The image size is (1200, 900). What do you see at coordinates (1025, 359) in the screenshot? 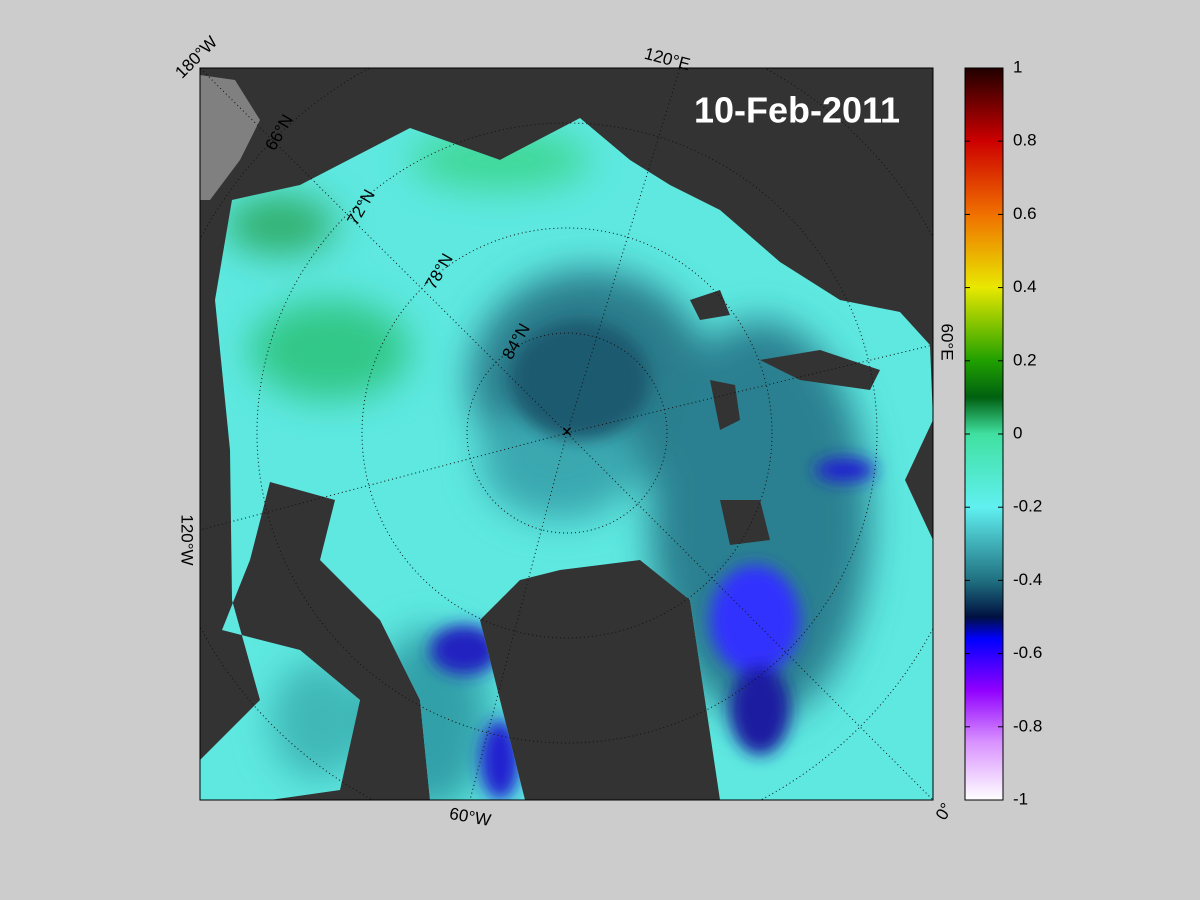
I see `colorbar-tick-label: 0.2` at bounding box center [1025, 359].